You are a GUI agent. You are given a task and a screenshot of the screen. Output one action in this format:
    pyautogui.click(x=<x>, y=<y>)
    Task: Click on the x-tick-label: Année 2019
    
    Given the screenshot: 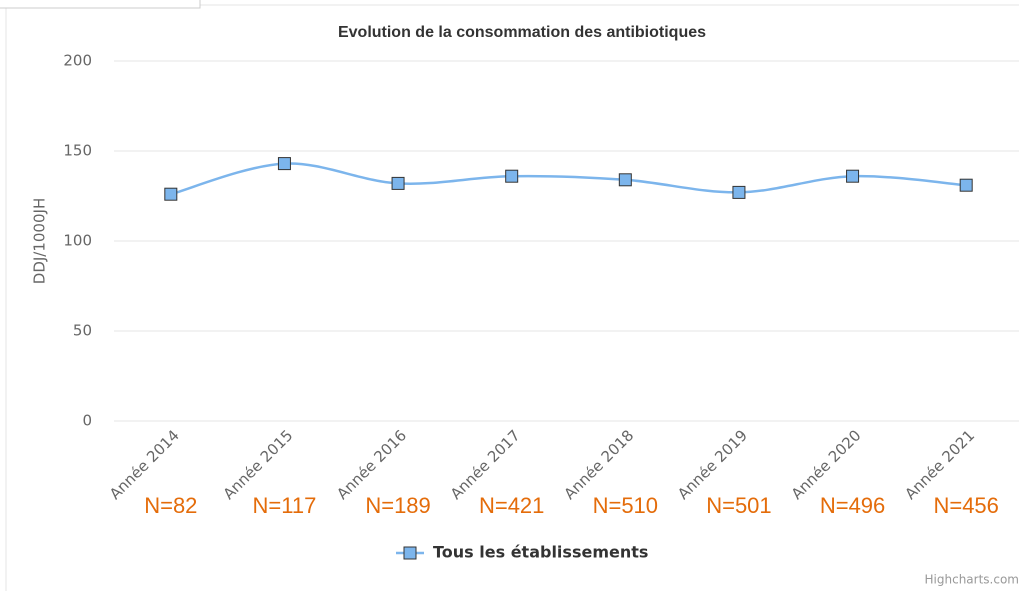 What is the action you would take?
    pyautogui.click(x=712, y=464)
    